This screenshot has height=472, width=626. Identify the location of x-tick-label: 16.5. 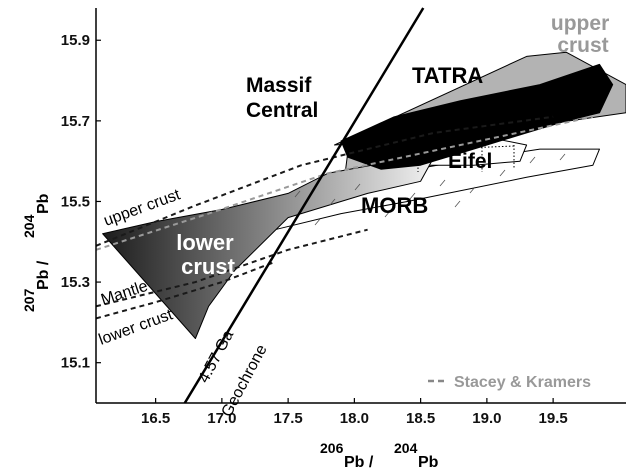
(155, 418).